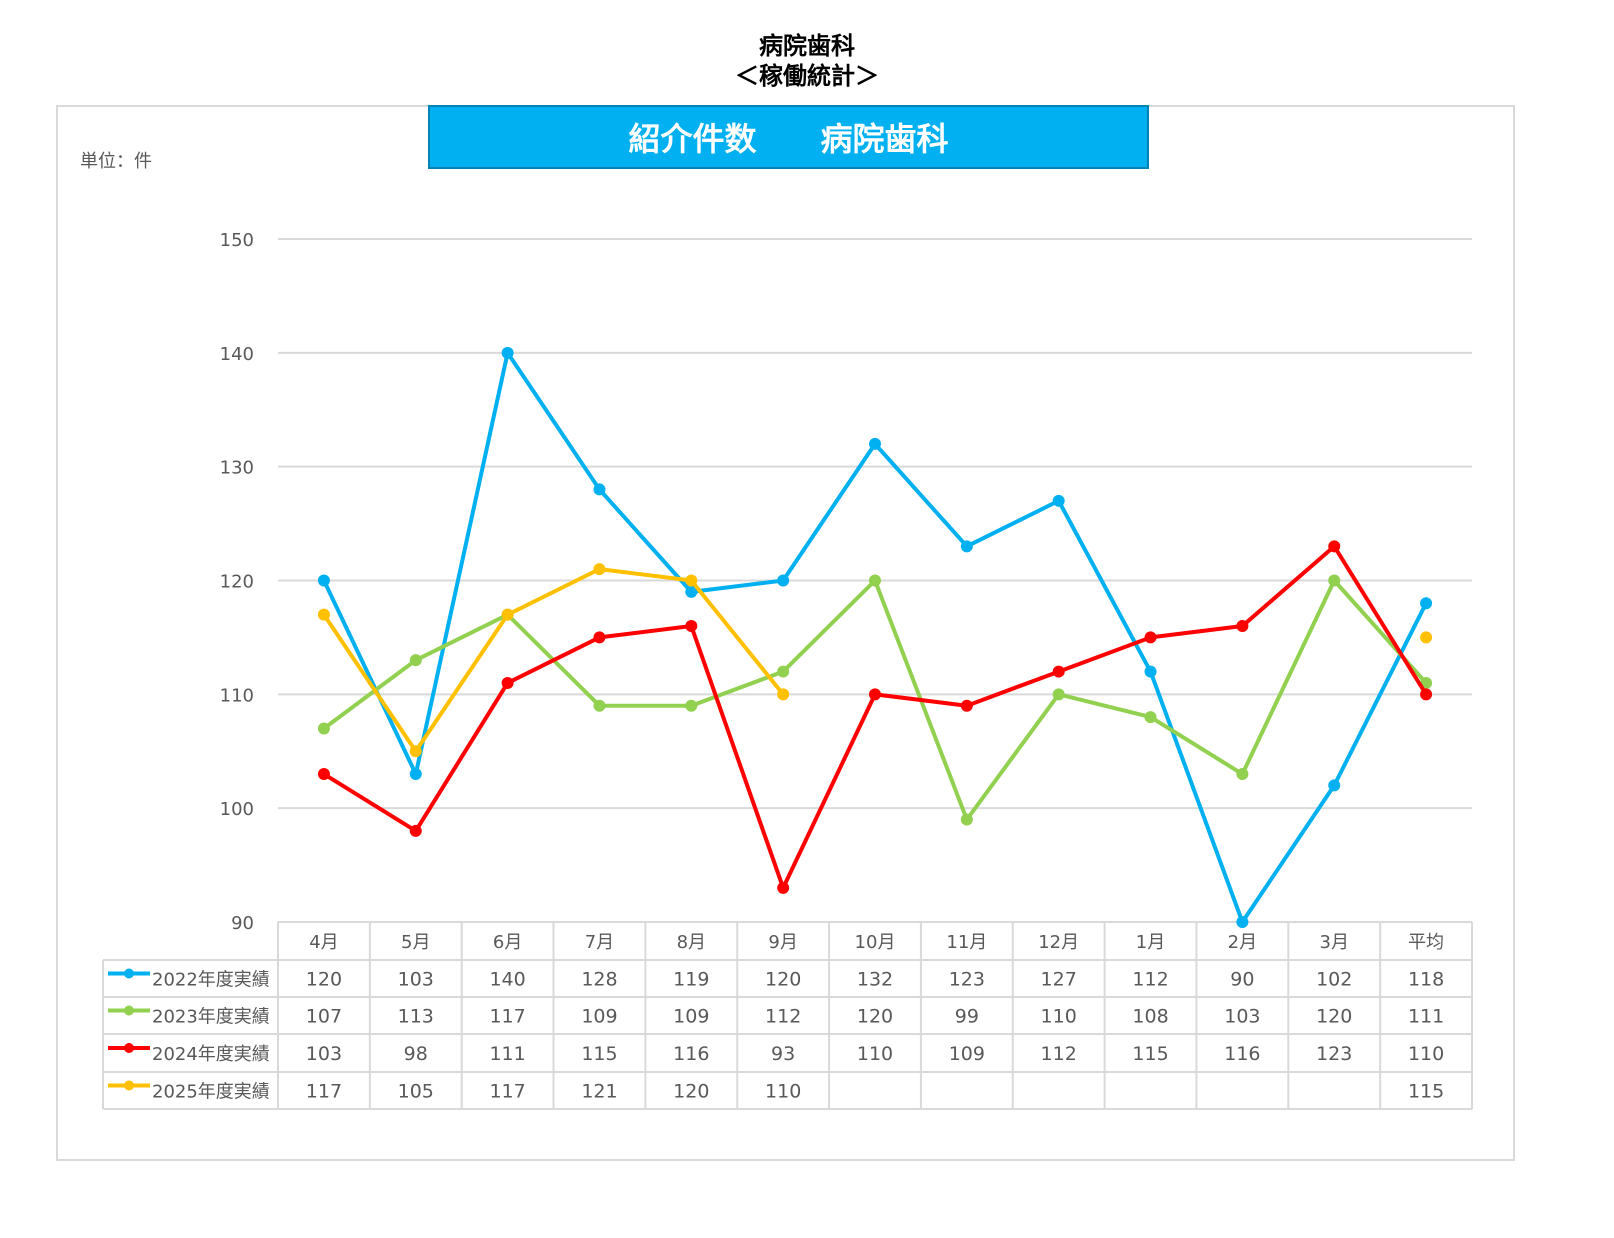 The width and height of the screenshot is (1614, 1238). What do you see at coordinates (1334, 942) in the screenshot?
I see `x-category-label: 3月` at bounding box center [1334, 942].